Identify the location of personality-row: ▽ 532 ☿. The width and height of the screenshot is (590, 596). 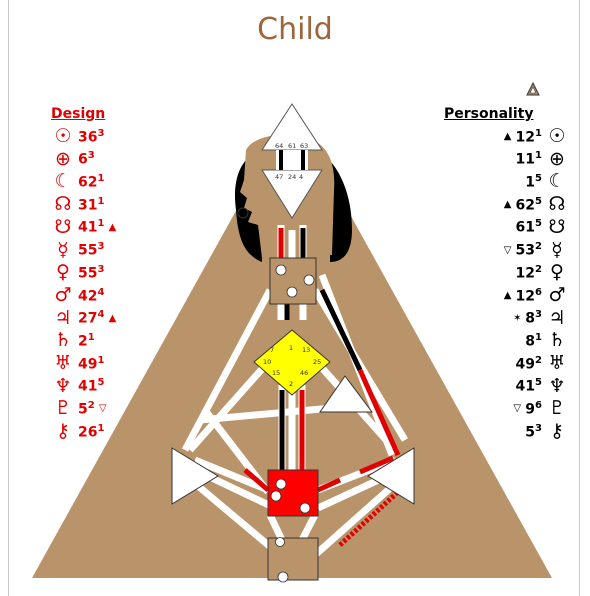
(536, 250).